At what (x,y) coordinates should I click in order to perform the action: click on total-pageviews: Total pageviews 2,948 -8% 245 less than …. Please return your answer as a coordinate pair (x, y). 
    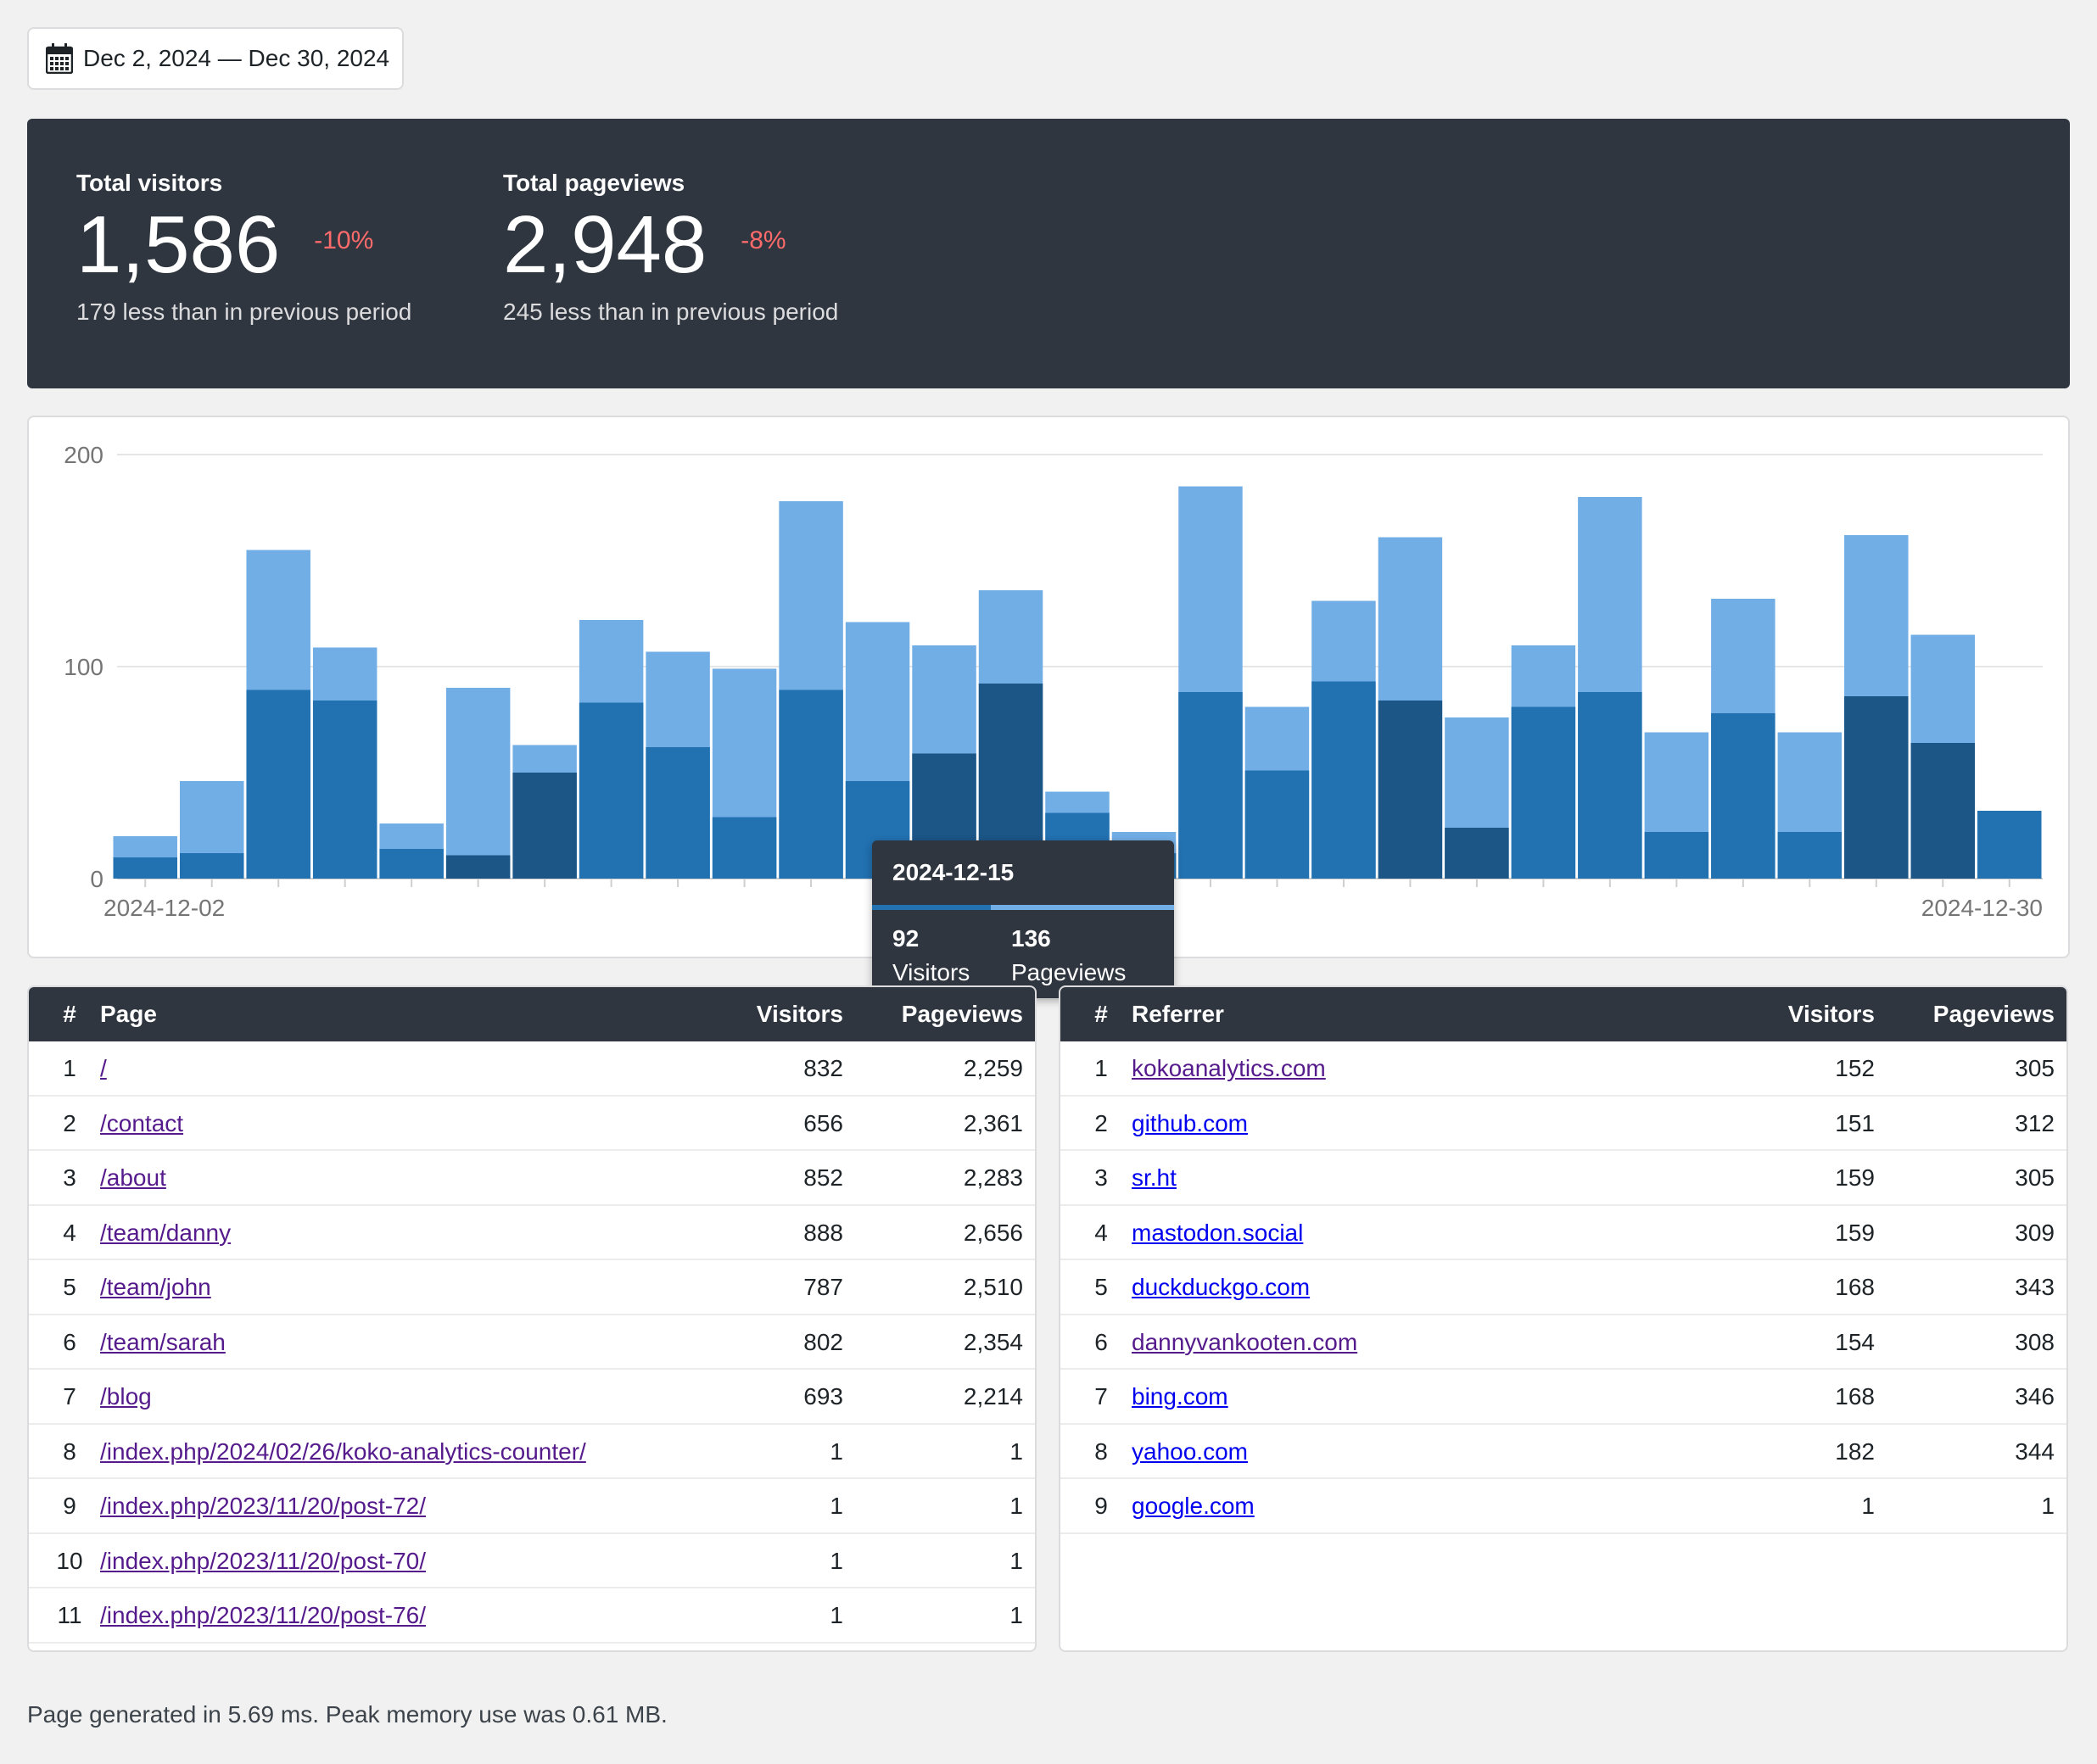
    Looking at the image, I should click on (670, 248).